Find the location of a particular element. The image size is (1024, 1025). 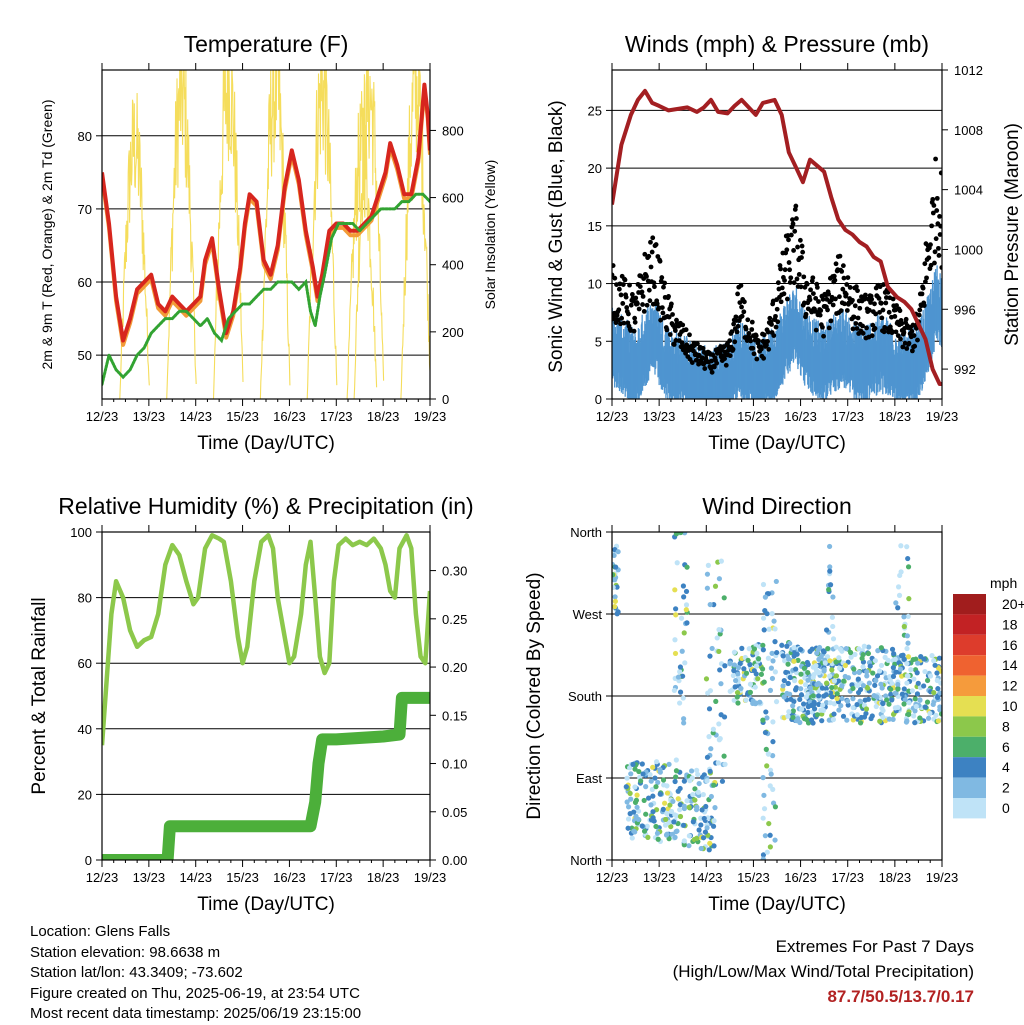

temperature-ytick-label: 70 is located at coordinates (85, 209).